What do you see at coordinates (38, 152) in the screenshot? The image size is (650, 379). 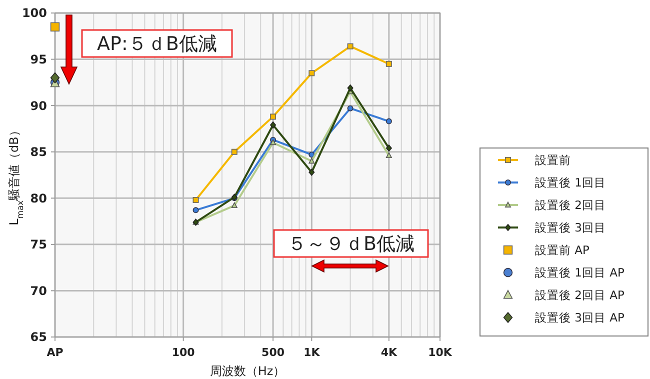 I see `y-tick-label: 85` at bounding box center [38, 152].